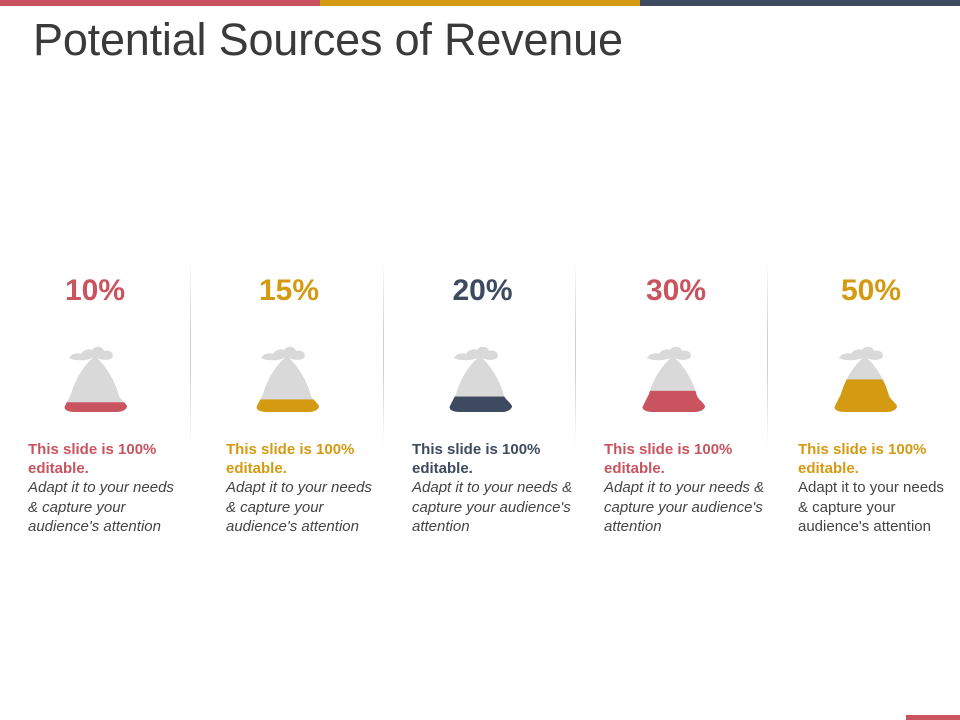 This screenshot has width=960, height=720. Describe the element at coordinates (676, 290) in the screenshot. I see `percentage-label: 30%` at that location.